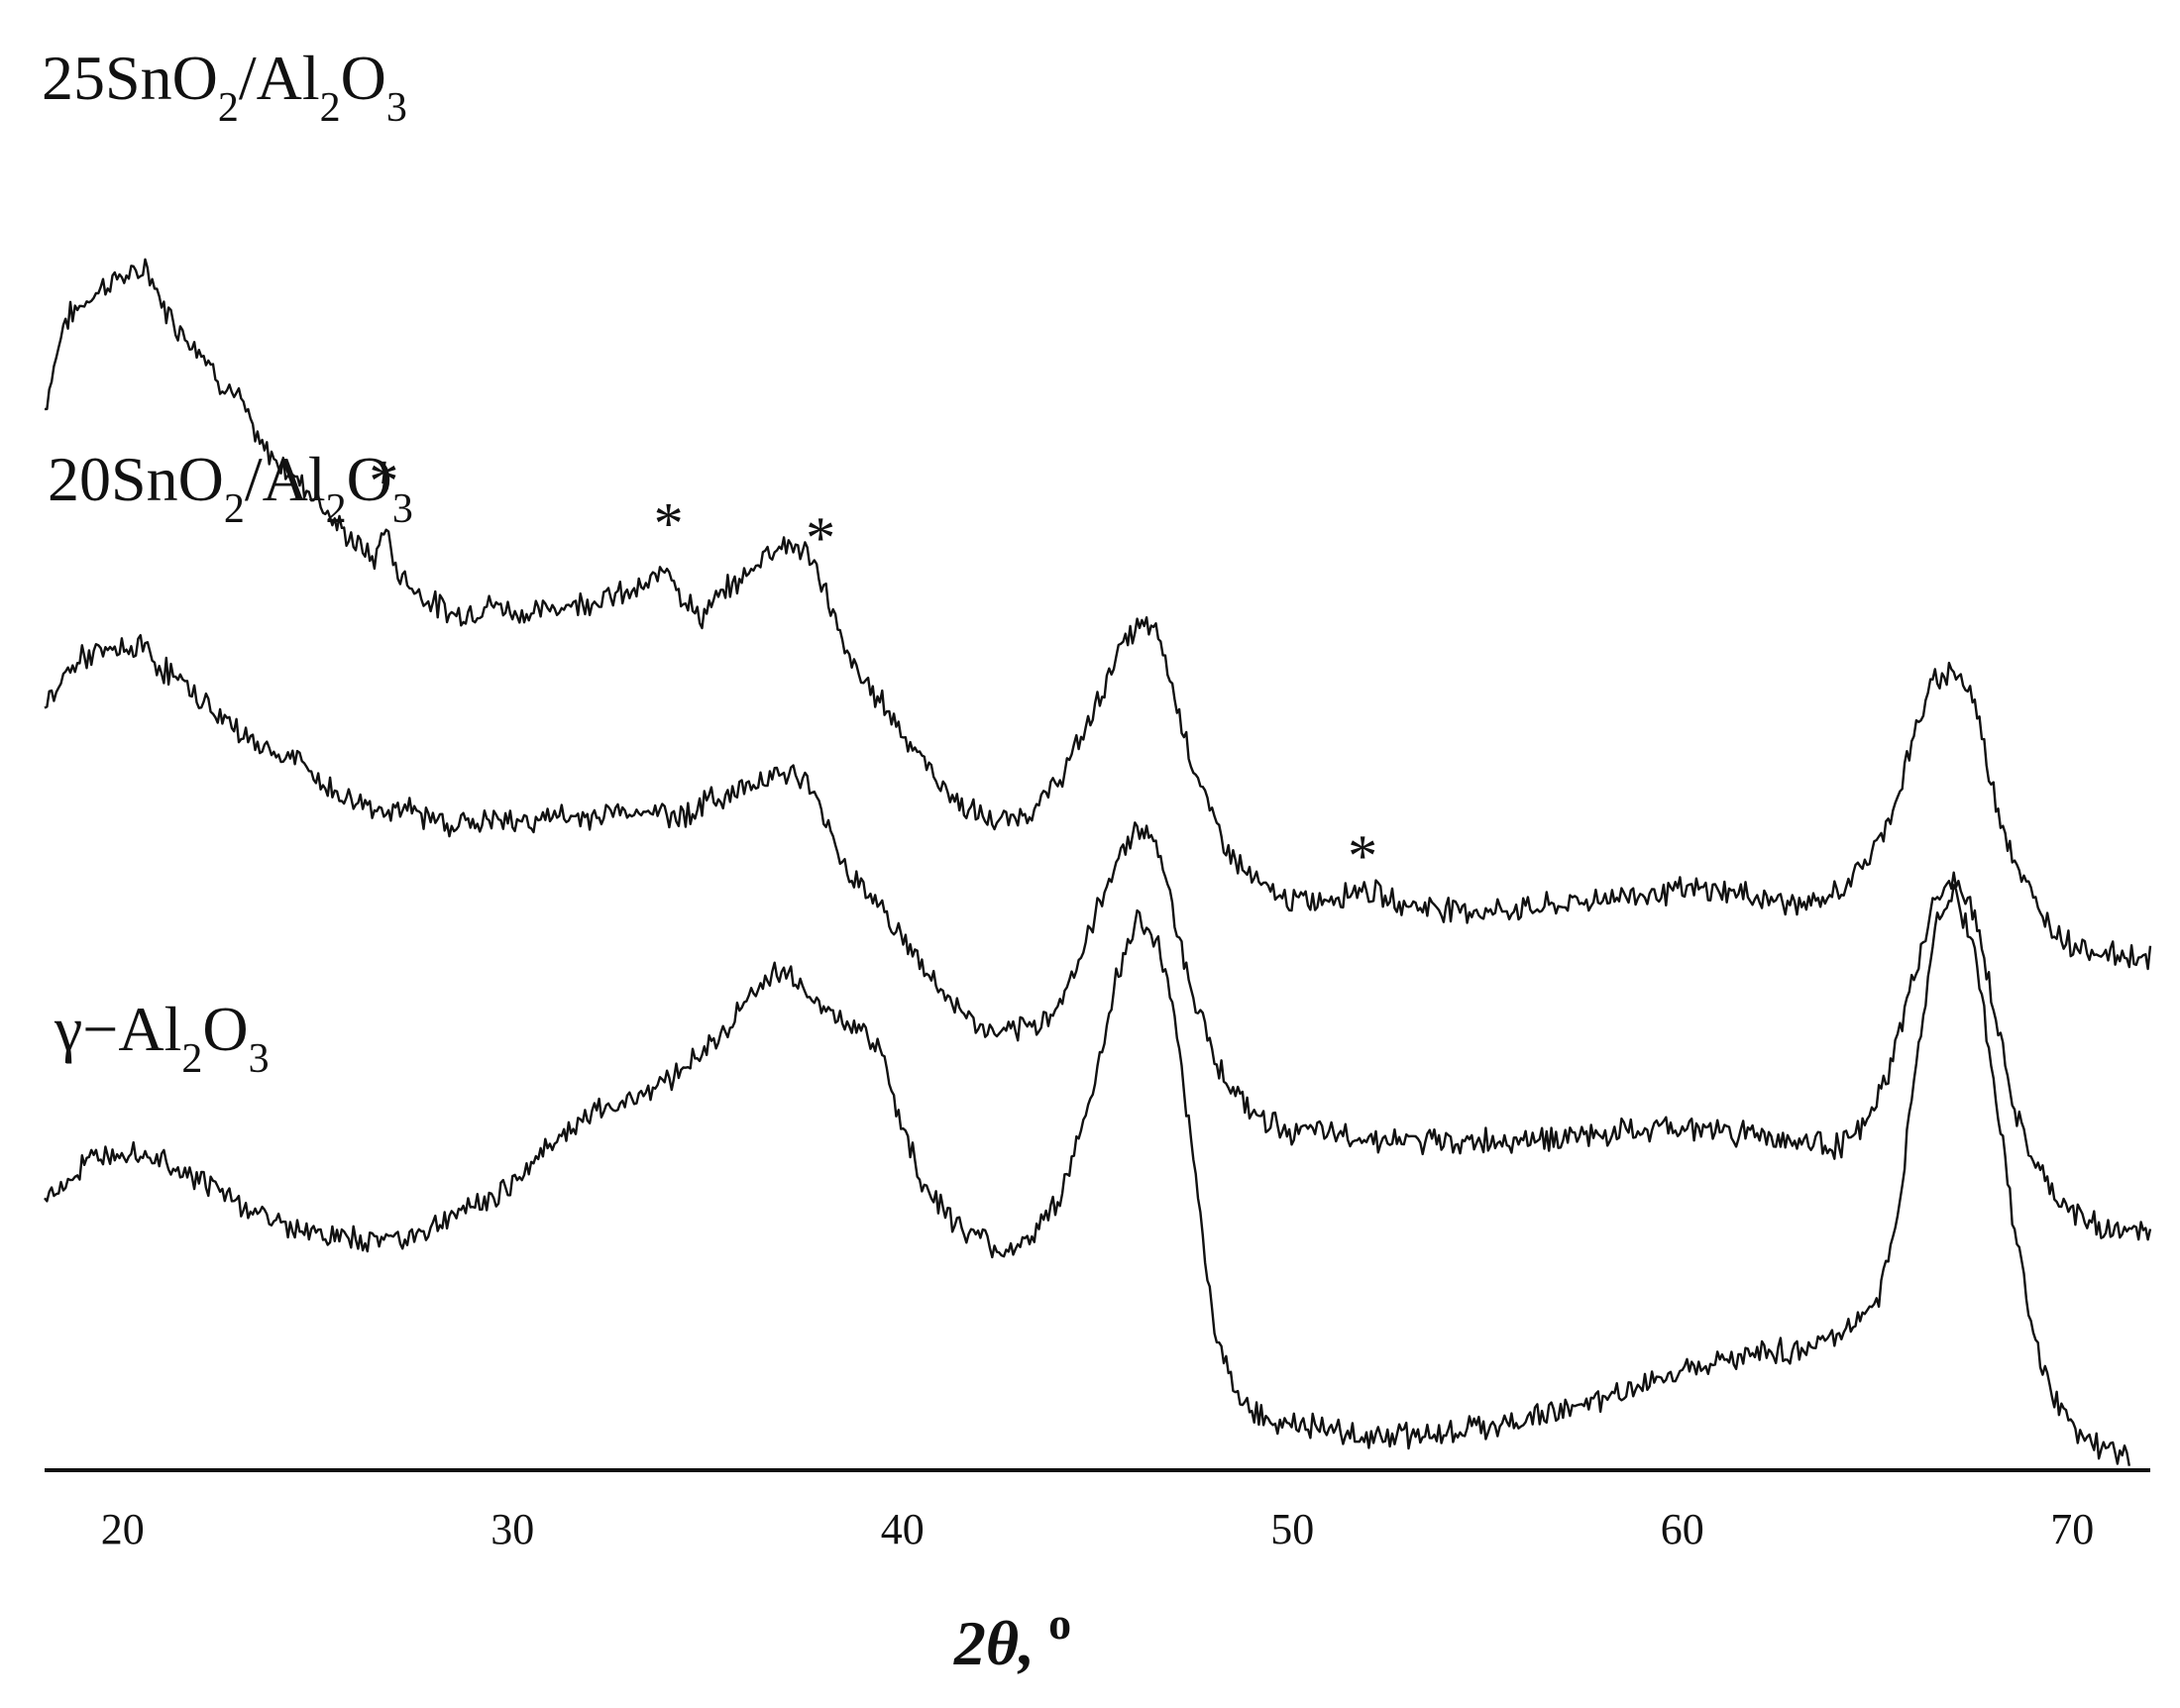 The width and height of the screenshot is (2180, 1708). I want to click on x-axis-title-main: 2θ,, so click(994, 1643).